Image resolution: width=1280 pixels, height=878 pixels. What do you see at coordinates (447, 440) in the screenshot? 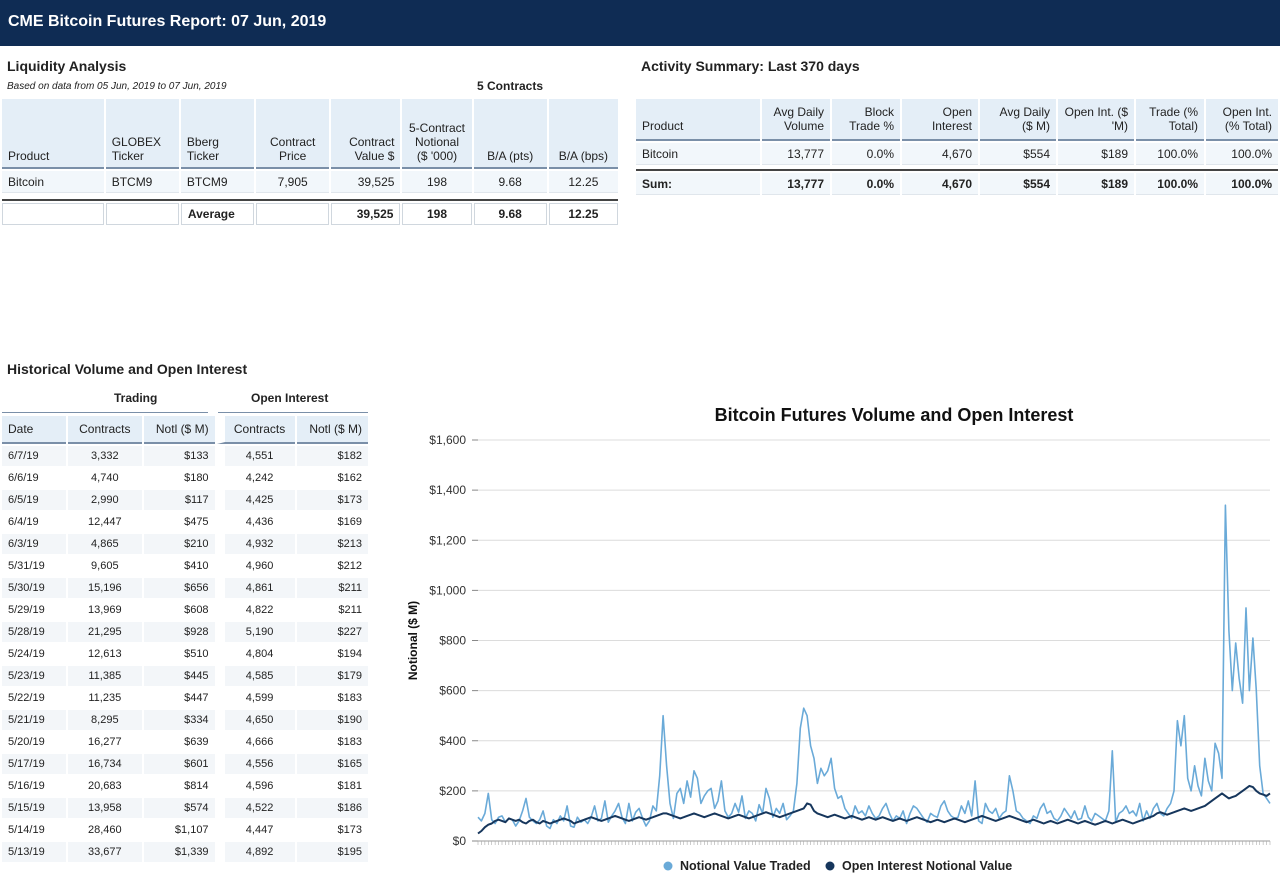
I see `y-tick-label: $1,600` at bounding box center [447, 440].